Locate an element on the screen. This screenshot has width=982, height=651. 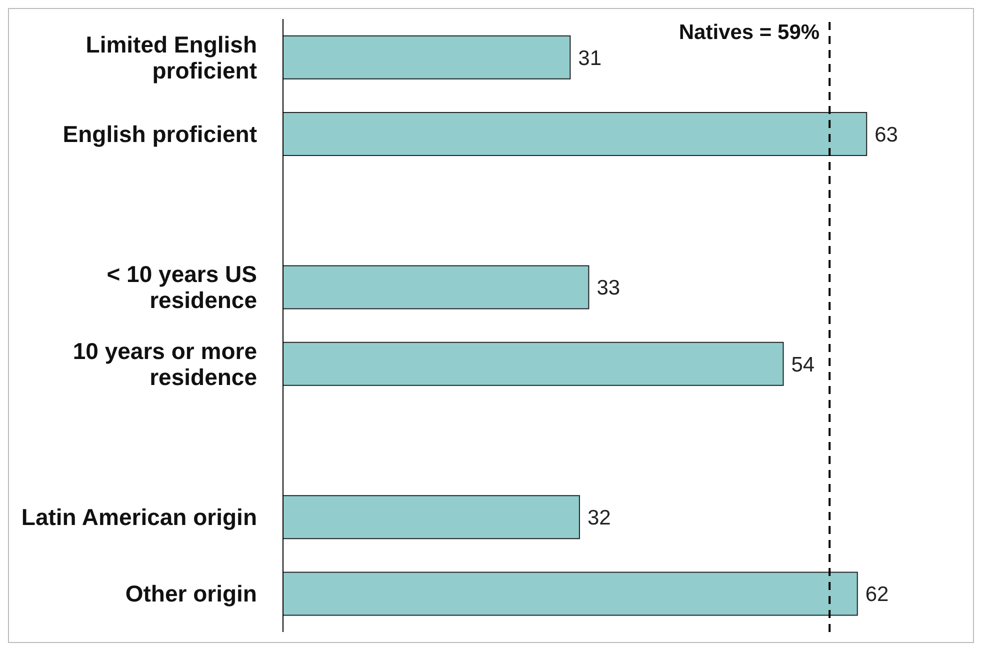
y-tick-label: English proficient is located at coordinates (160, 133).